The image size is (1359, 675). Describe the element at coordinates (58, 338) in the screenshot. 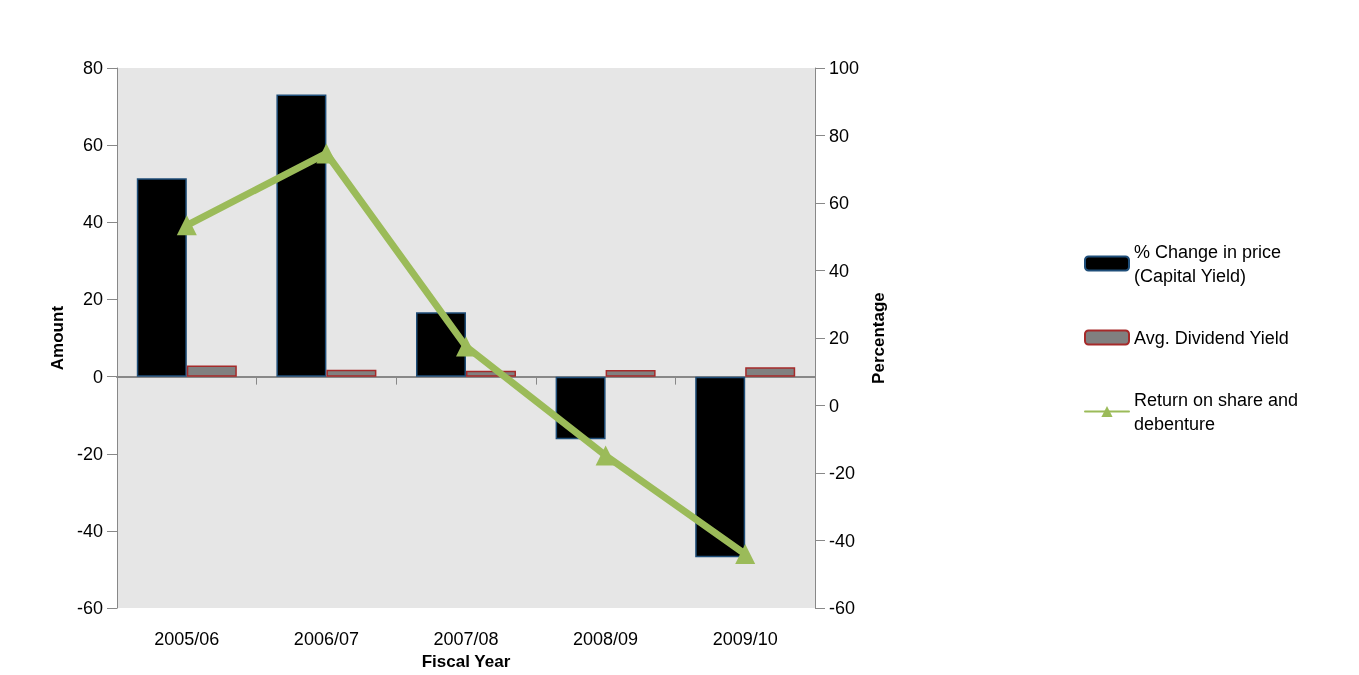

I see `y-axis-title: Amount` at that location.